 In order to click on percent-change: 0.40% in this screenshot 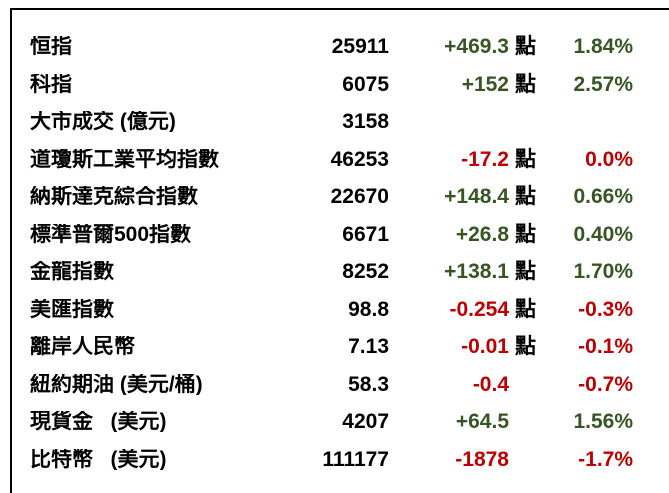, I will do `click(603, 234)`.